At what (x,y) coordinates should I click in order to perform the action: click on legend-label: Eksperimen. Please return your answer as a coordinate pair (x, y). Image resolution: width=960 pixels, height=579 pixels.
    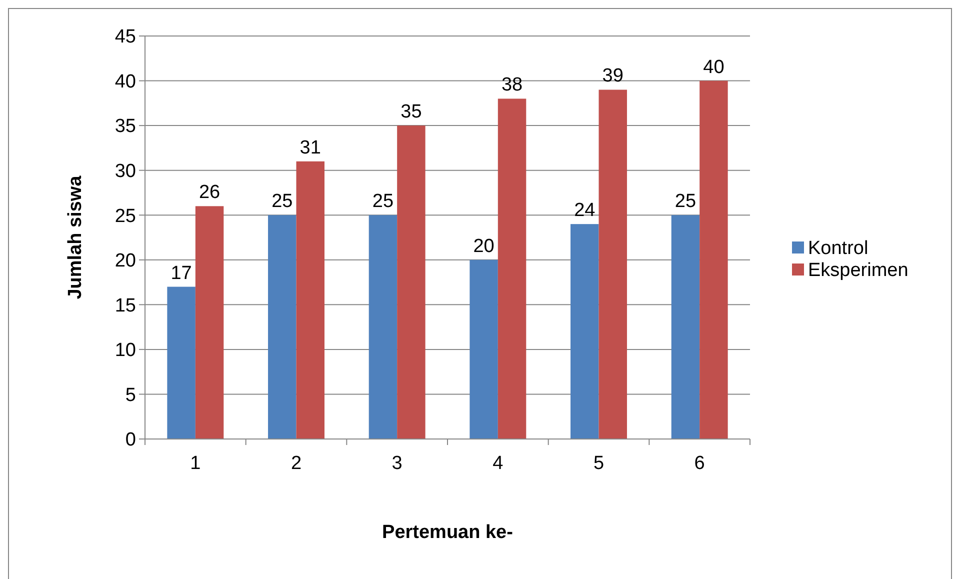
    Looking at the image, I should click on (858, 271).